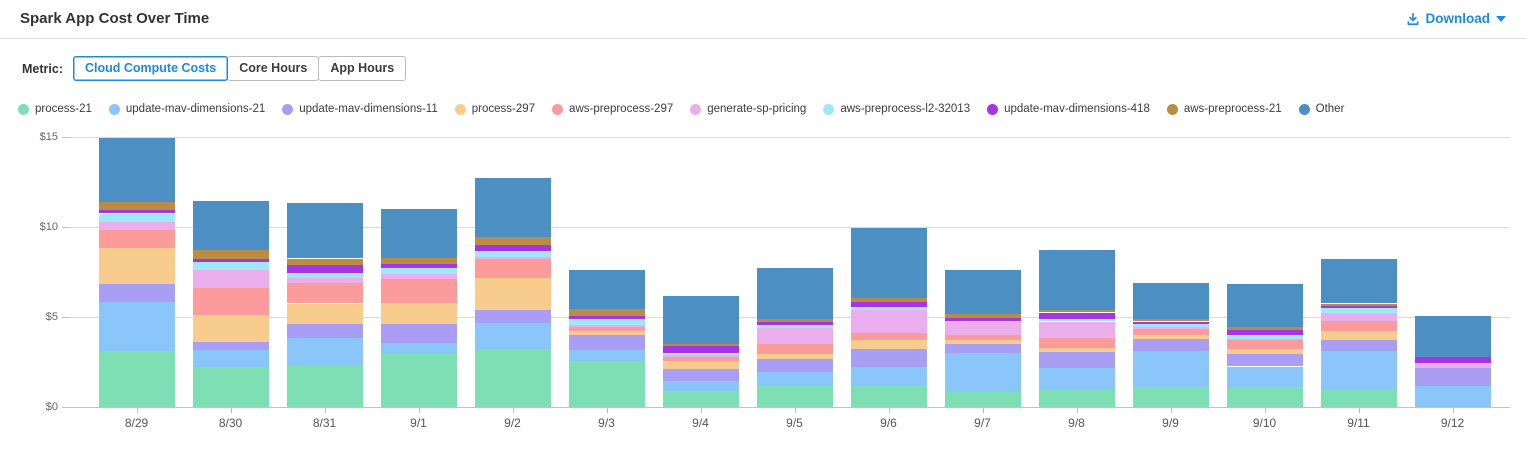 This screenshot has height=461, width=1526. Describe the element at coordinates (494, 109) in the screenshot. I see `legend-item-process-297: process-297` at that location.